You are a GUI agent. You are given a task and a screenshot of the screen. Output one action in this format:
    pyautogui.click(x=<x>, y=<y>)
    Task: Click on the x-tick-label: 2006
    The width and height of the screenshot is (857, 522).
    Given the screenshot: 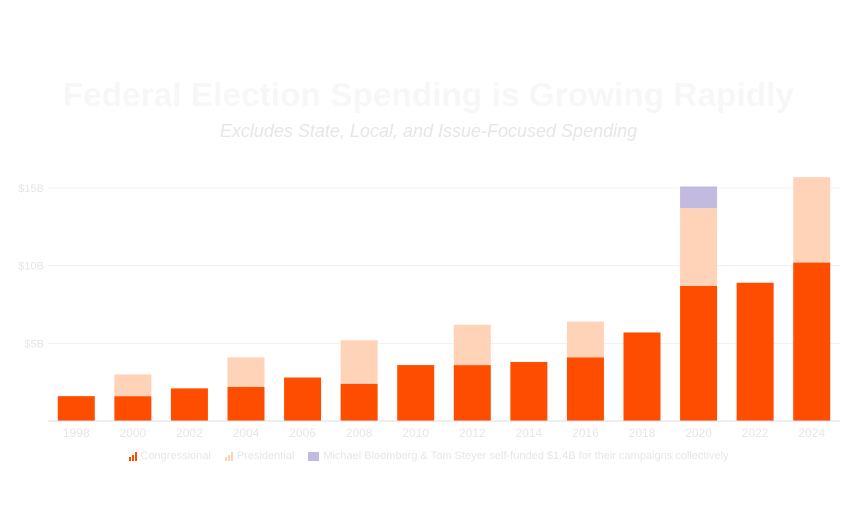 What is the action you would take?
    pyautogui.click(x=302, y=433)
    